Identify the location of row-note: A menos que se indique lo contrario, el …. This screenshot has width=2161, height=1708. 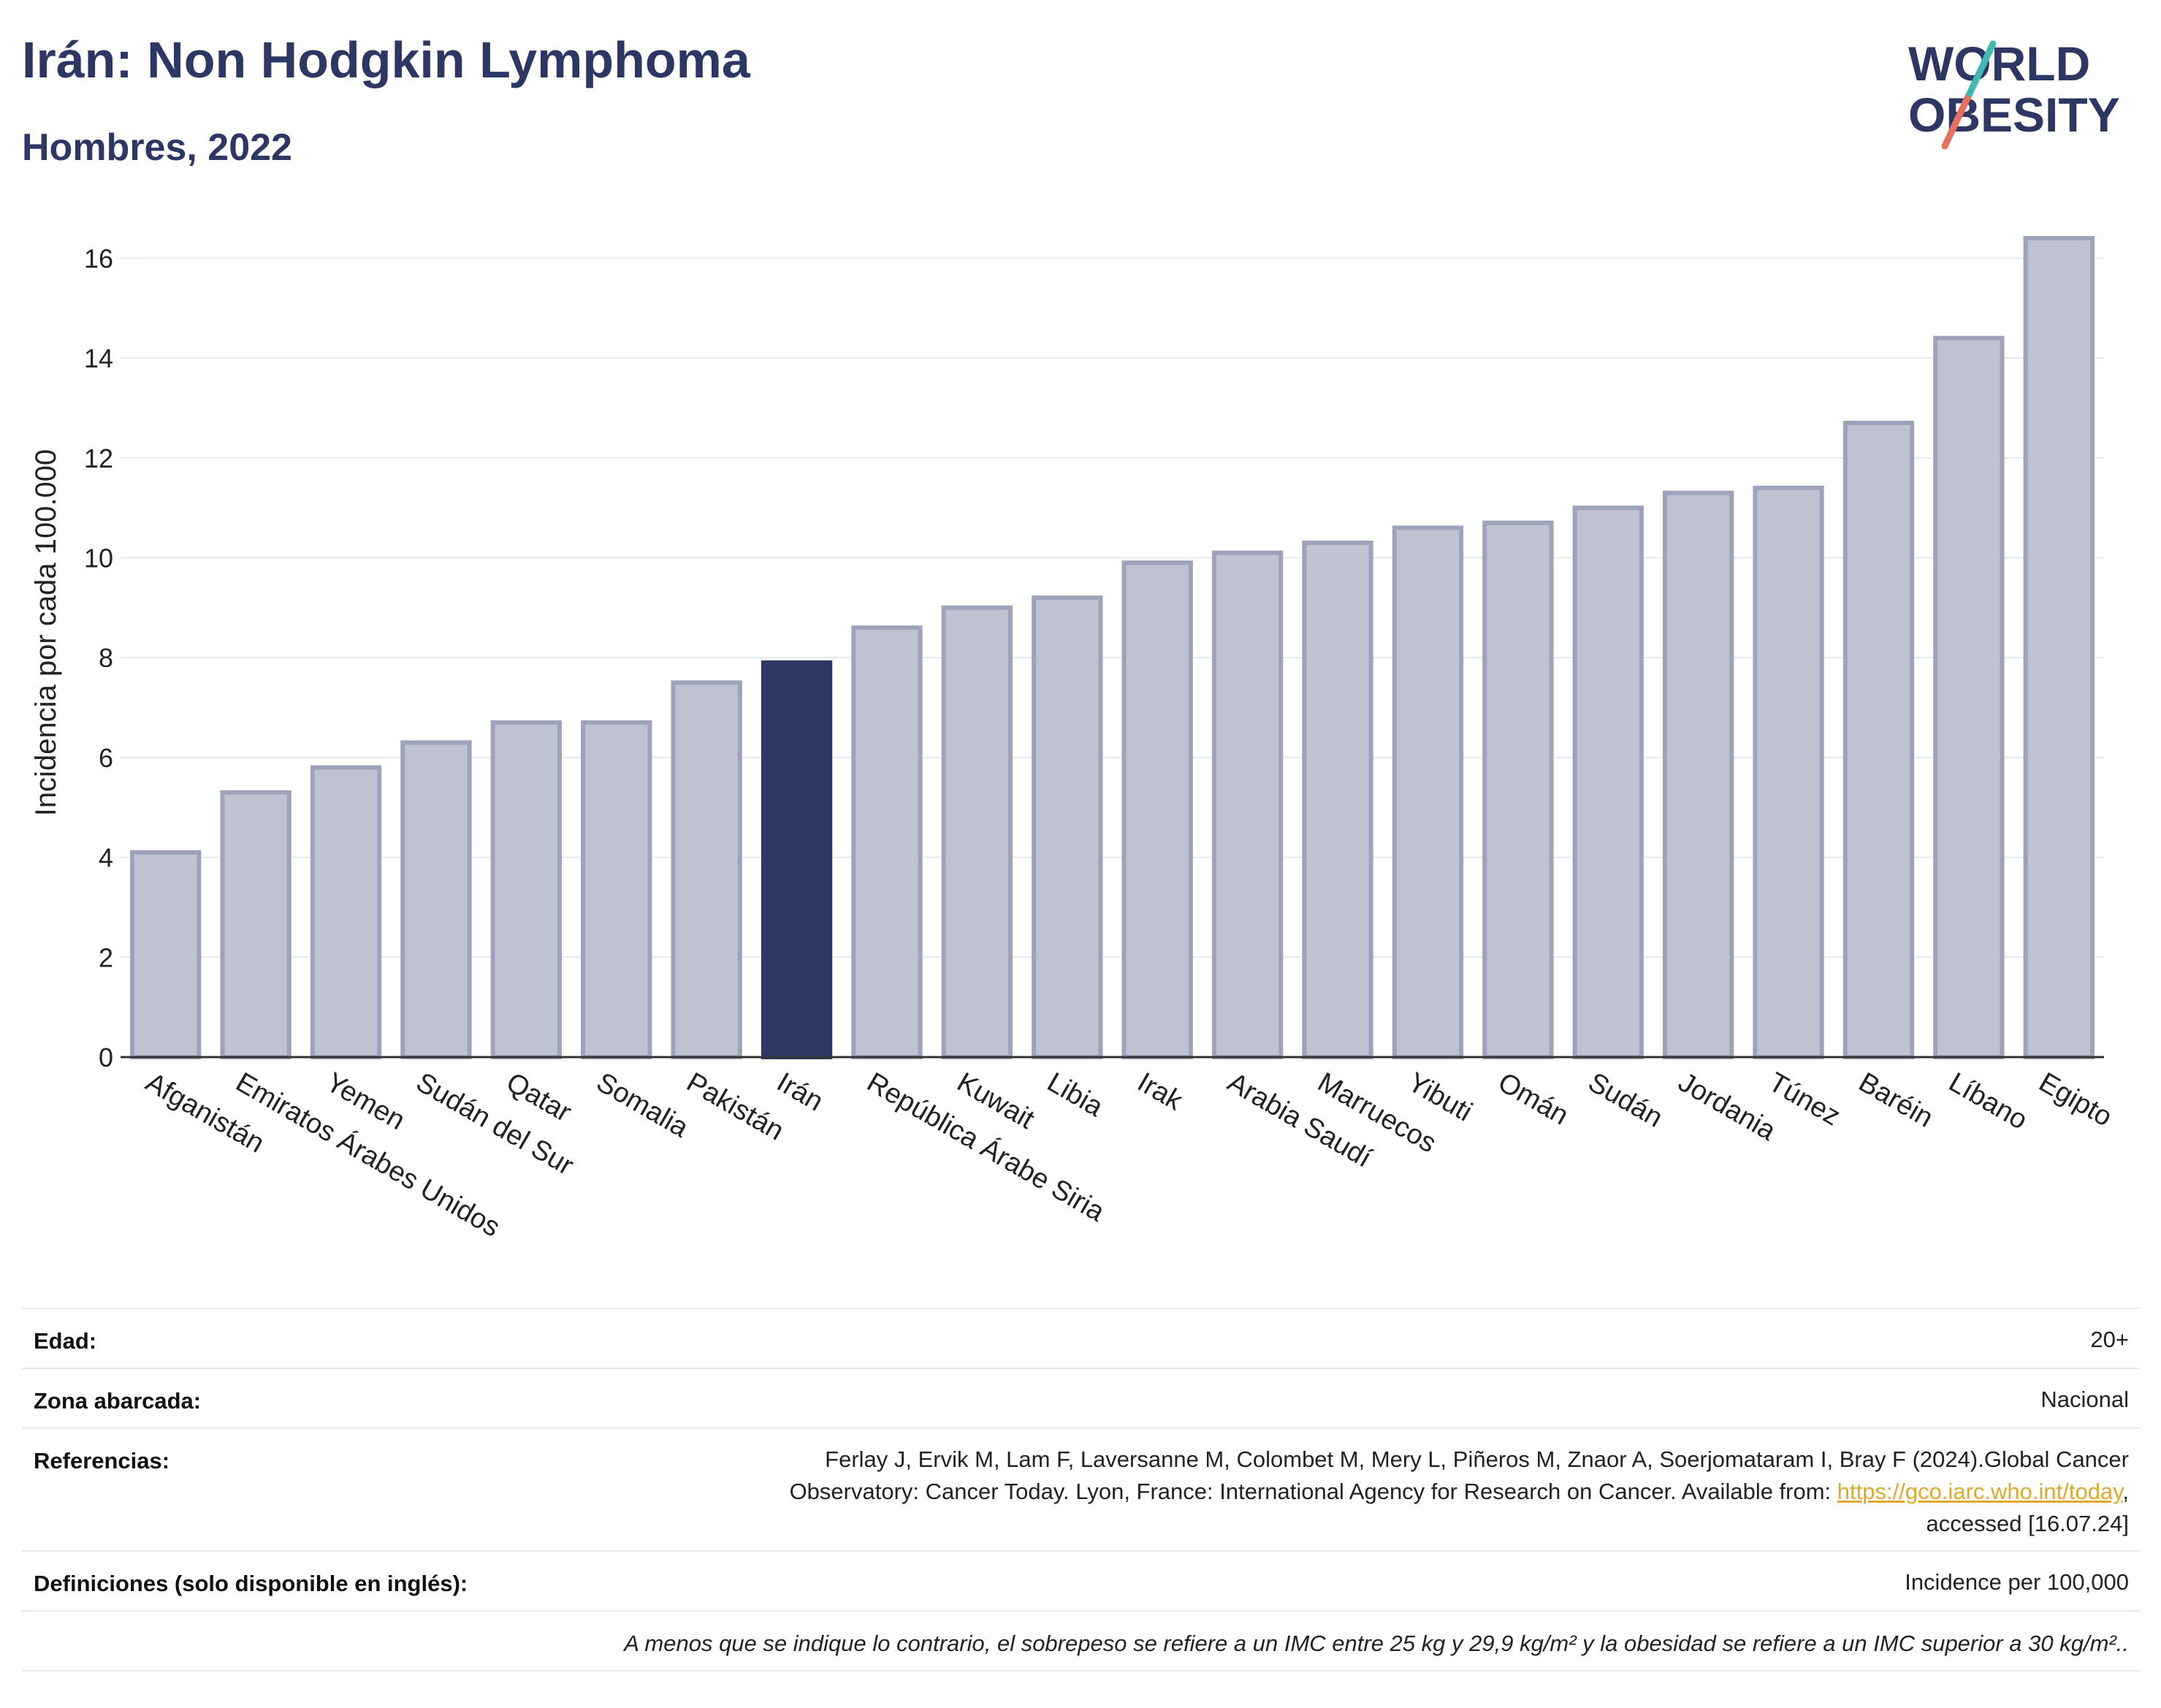
(1081, 1640).